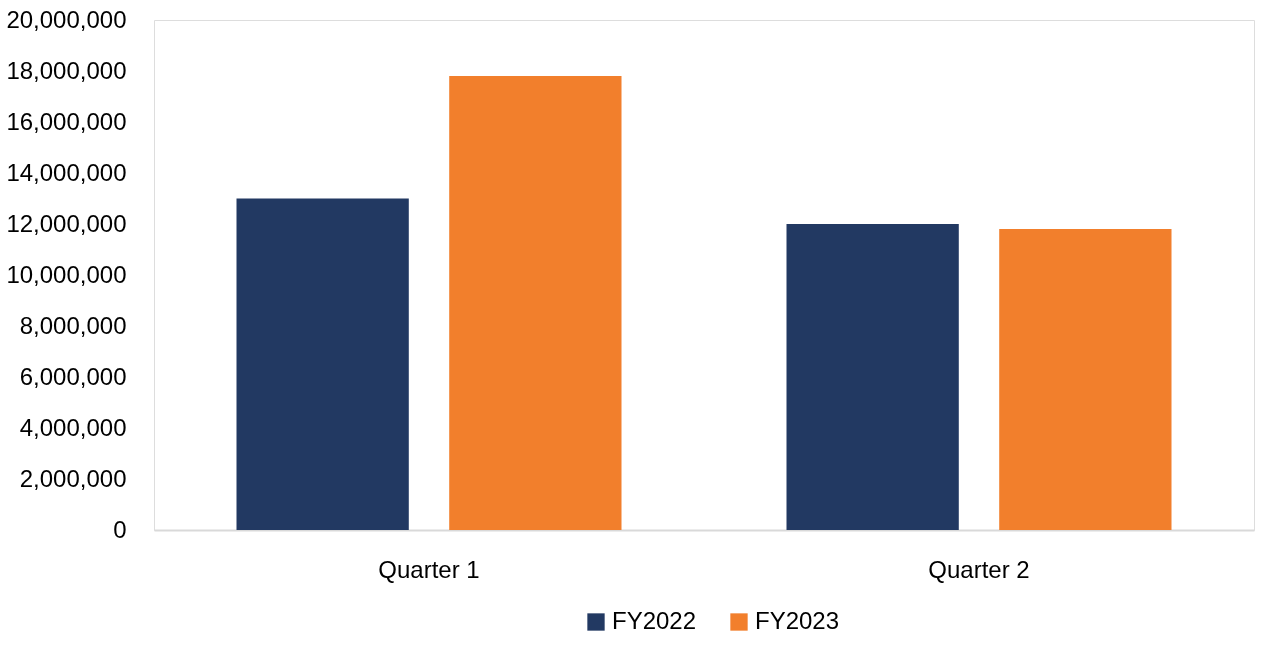 This screenshot has width=1284, height=647. Describe the element at coordinates (73, 376) in the screenshot. I see `y-tick-label: 6,000,000` at that location.